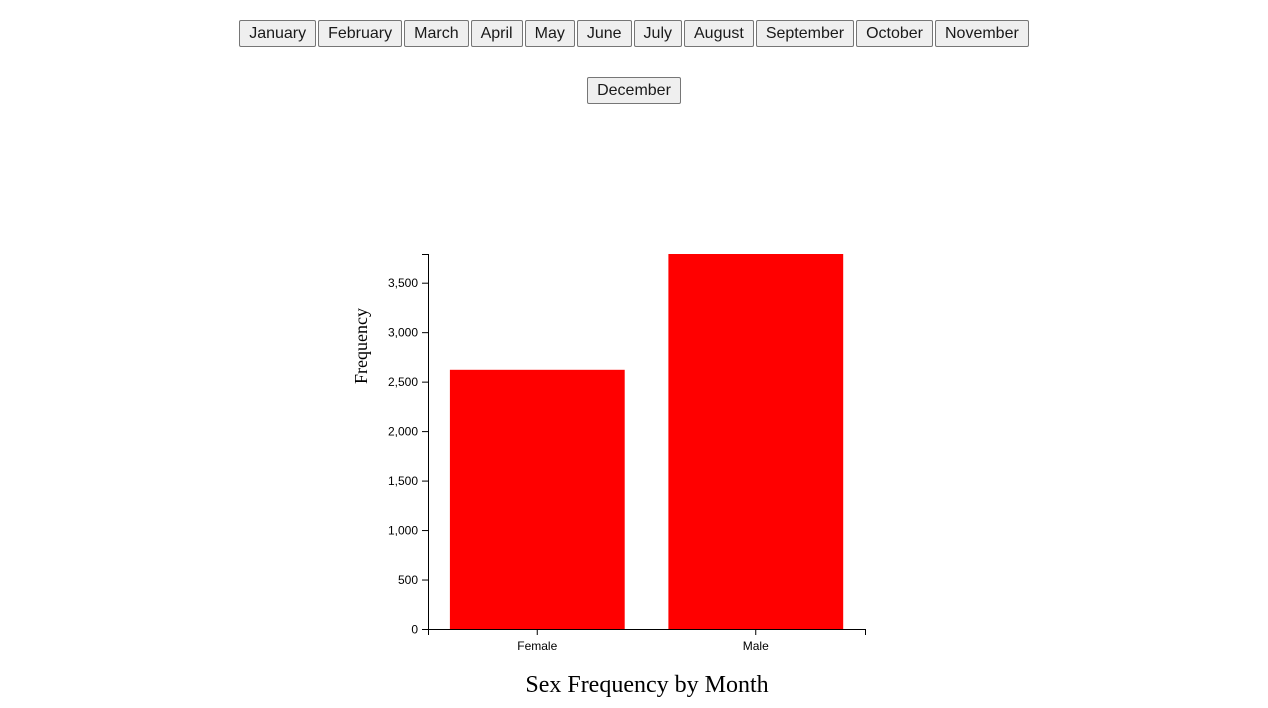  What do you see at coordinates (408, 580) in the screenshot?
I see `y-tick-label-500: 500` at bounding box center [408, 580].